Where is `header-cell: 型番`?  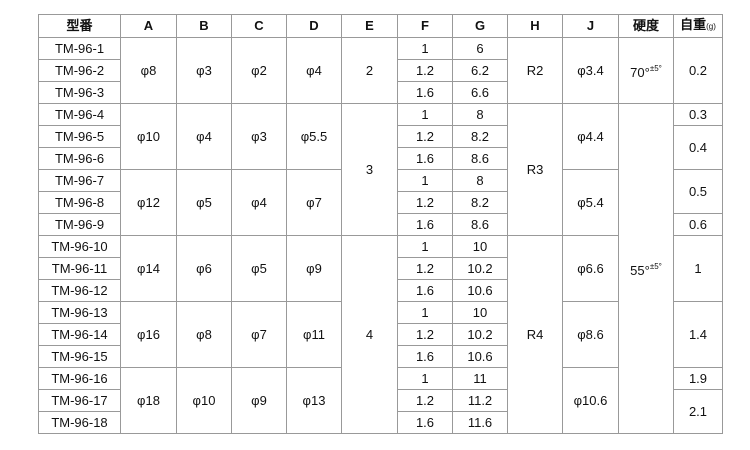 header-cell: 型番 is located at coordinates (79, 26).